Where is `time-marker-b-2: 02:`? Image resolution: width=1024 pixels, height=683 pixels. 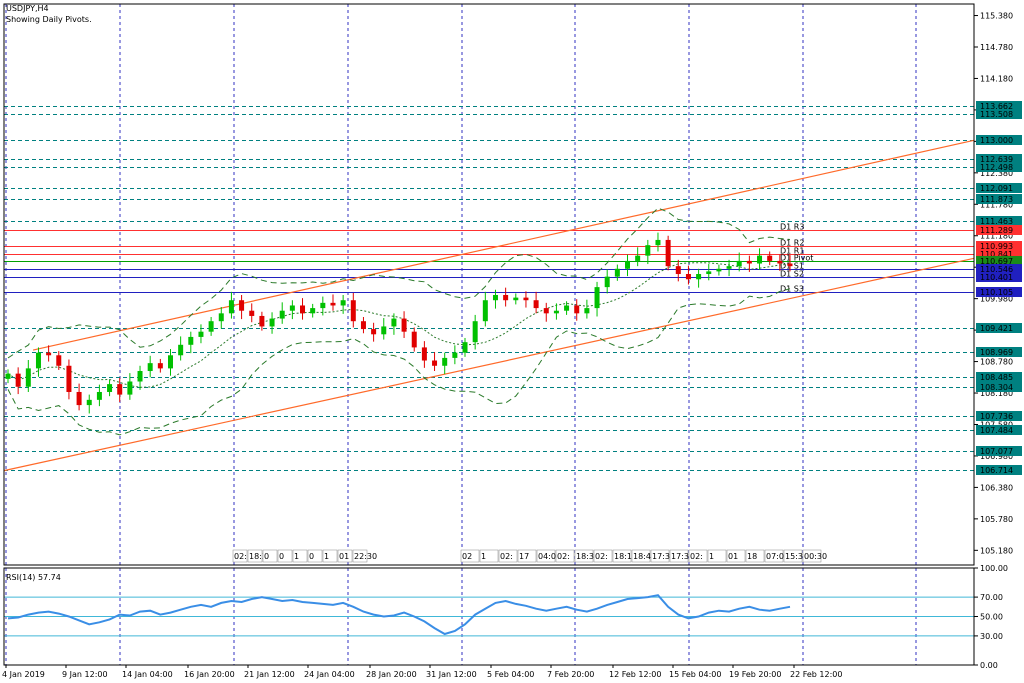 time-marker-b-2: 02: is located at coordinates (506, 556).